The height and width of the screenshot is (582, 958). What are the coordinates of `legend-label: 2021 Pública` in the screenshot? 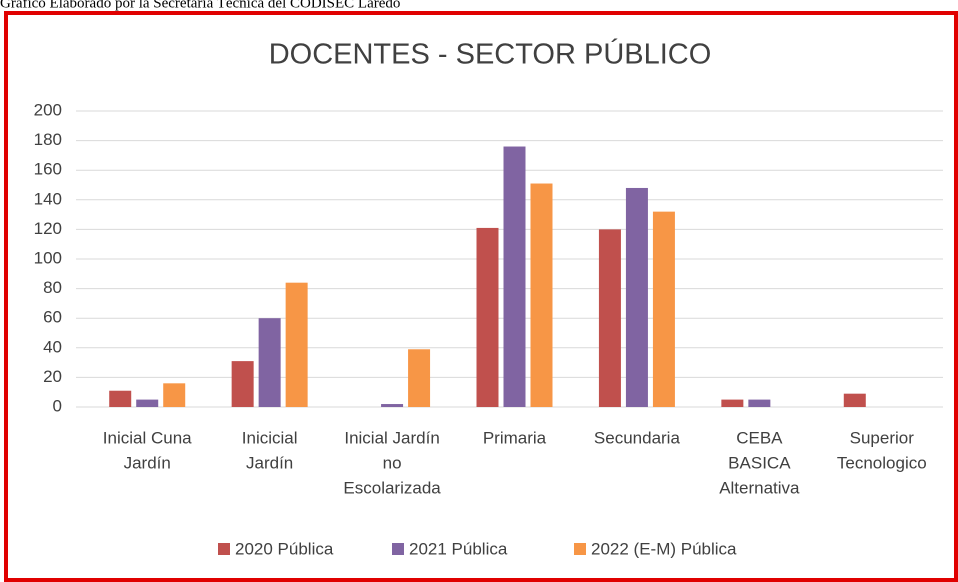 It's located at (458, 548).